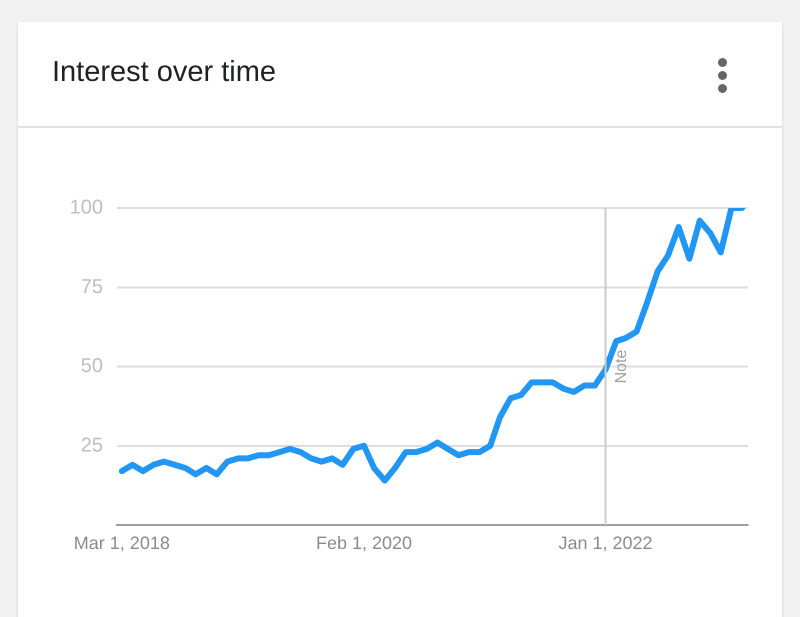  I want to click on ref-line-label: Note, so click(621, 367).